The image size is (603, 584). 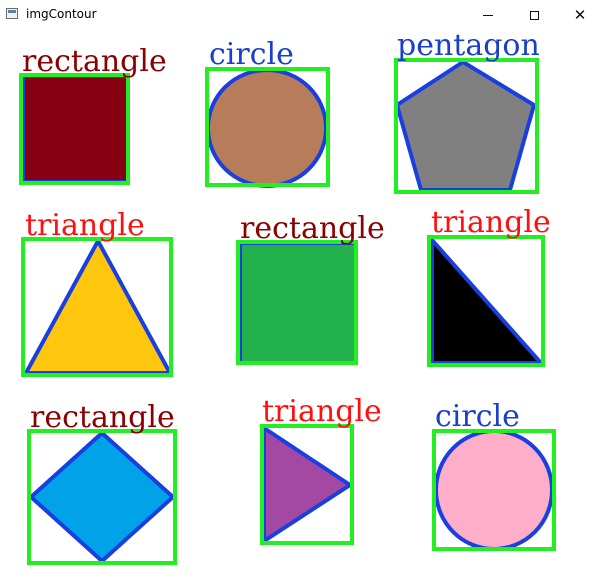 I want to click on close-button: ✕, so click(x=580, y=15).